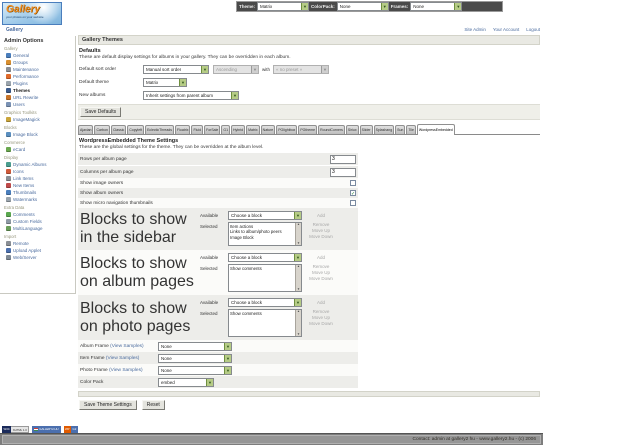  Describe the element at coordinates (40, 76) in the screenshot. I see `sidebar-item-performance: Performance` at that location.